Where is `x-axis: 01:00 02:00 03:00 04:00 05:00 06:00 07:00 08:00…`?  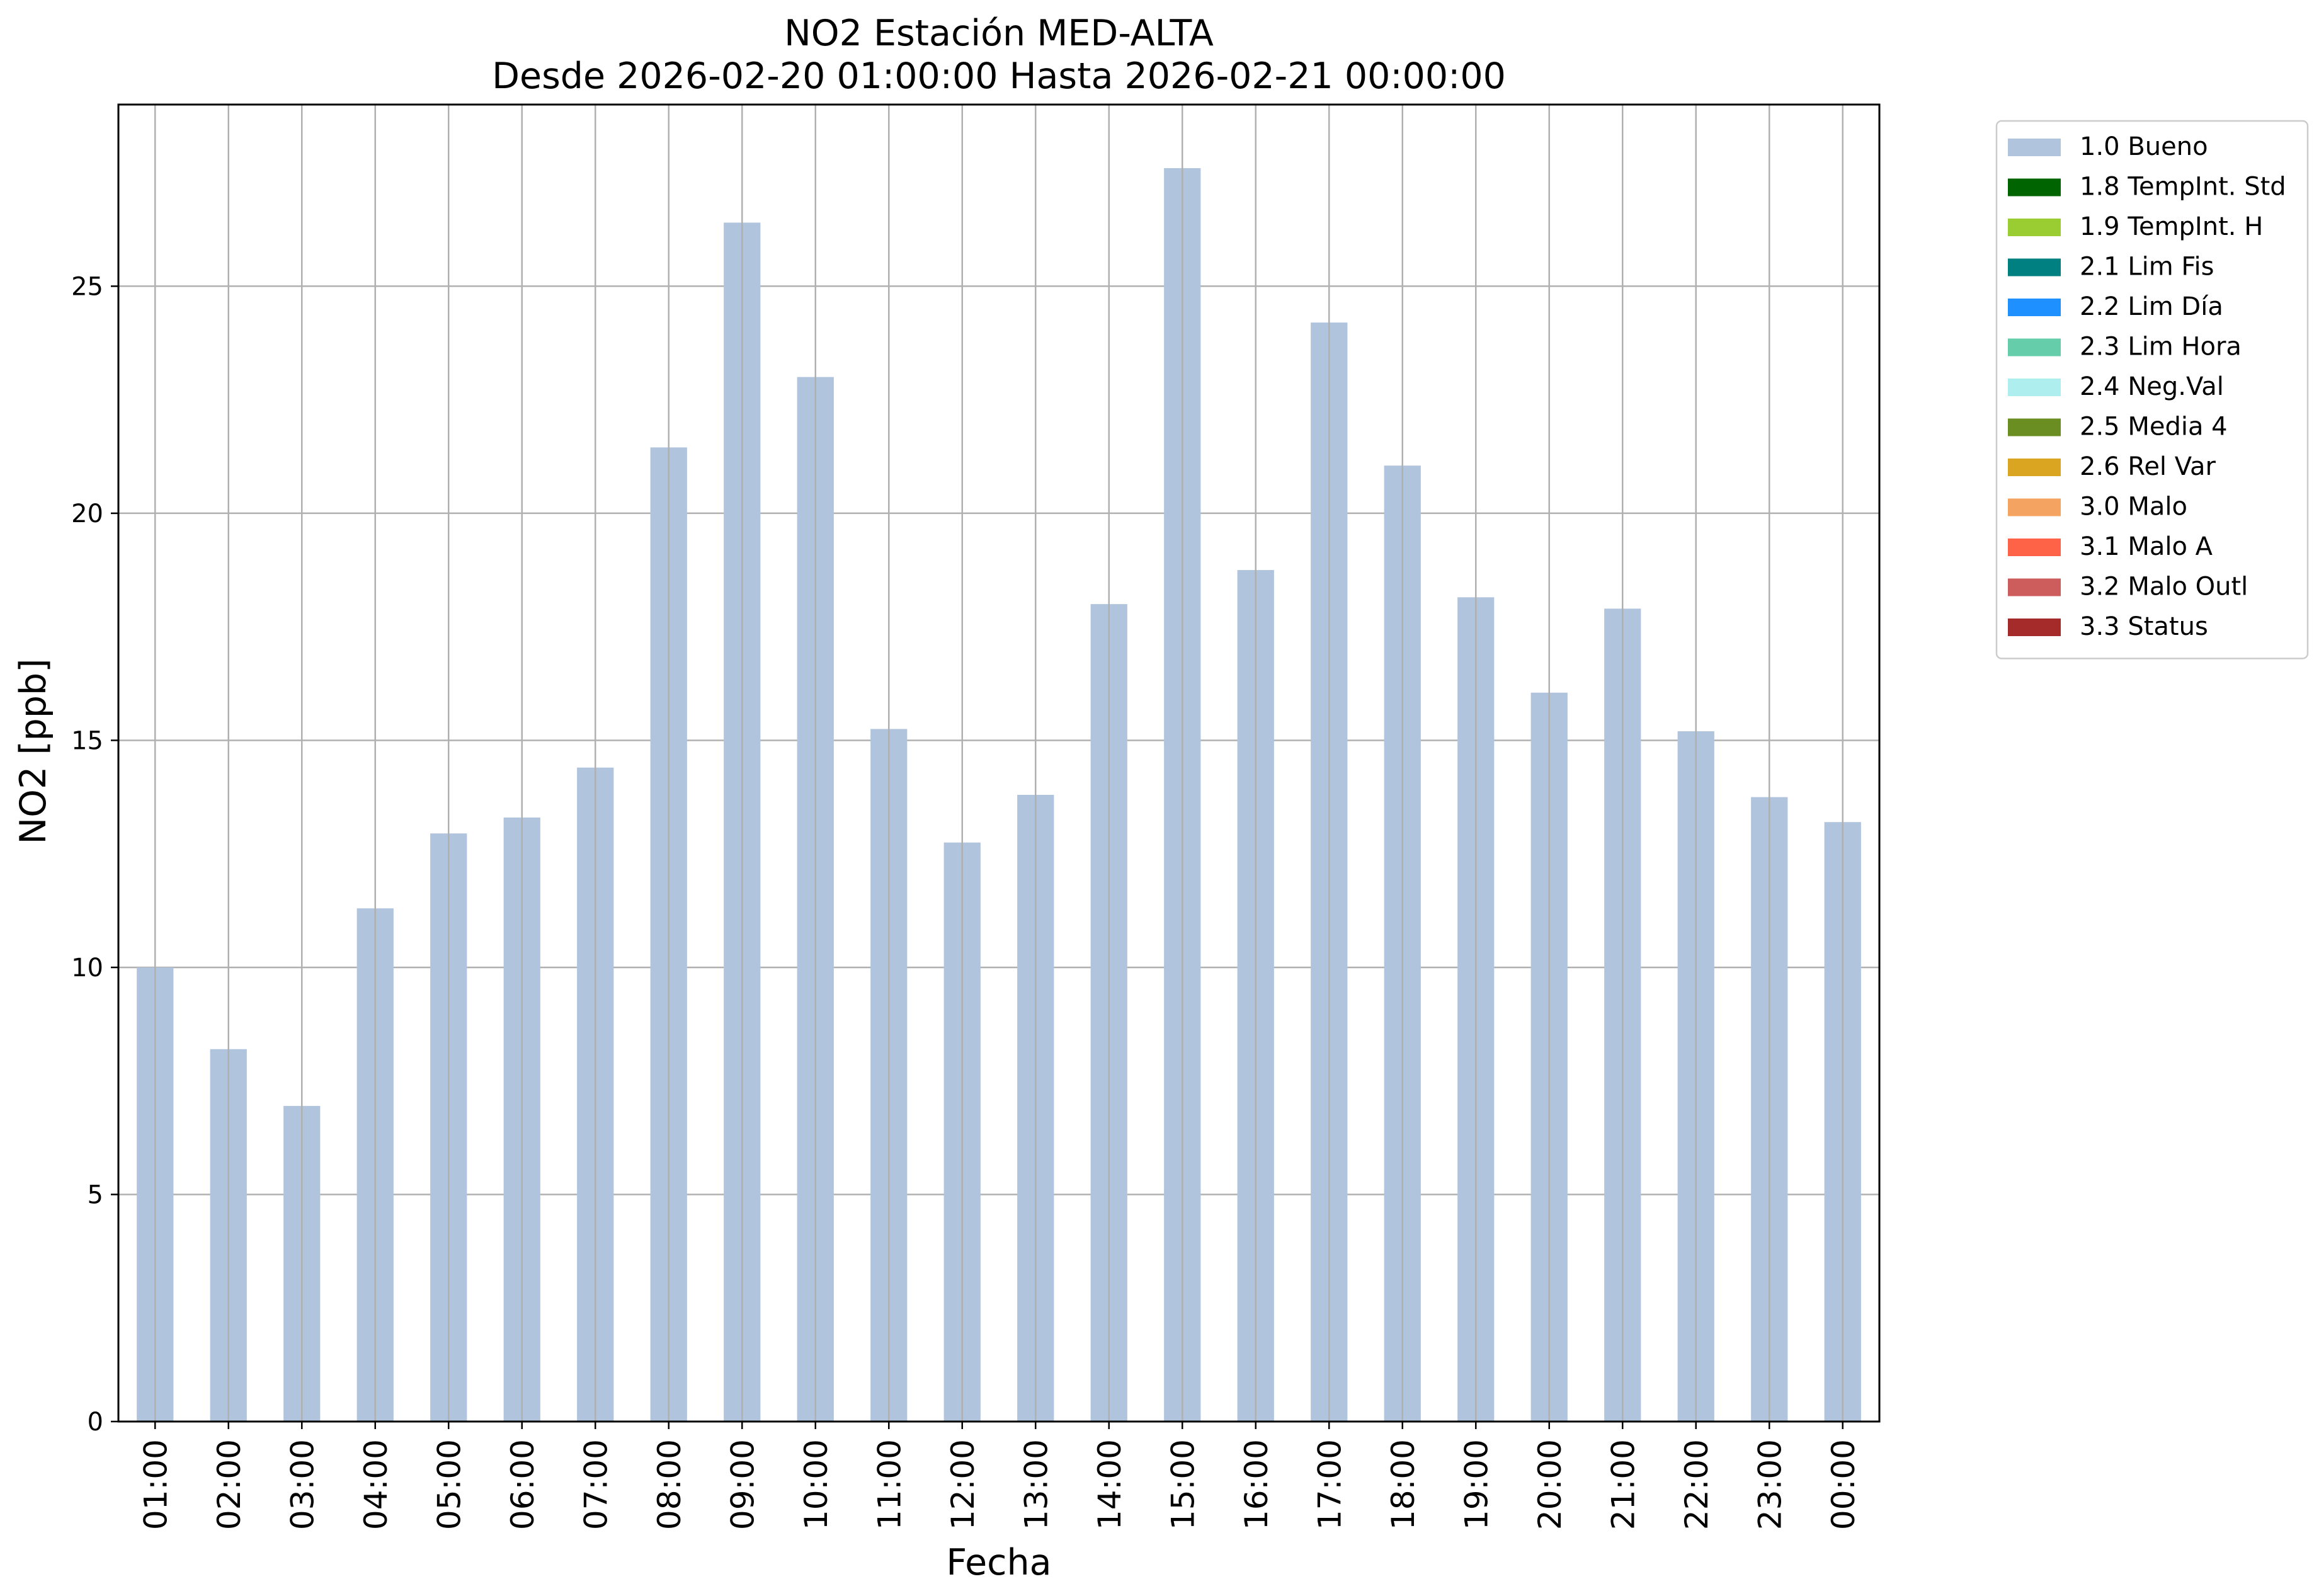 x-axis: 01:00 02:00 03:00 04:00 05:00 06:00 07:00 08:00… is located at coordinates (999, 1476).